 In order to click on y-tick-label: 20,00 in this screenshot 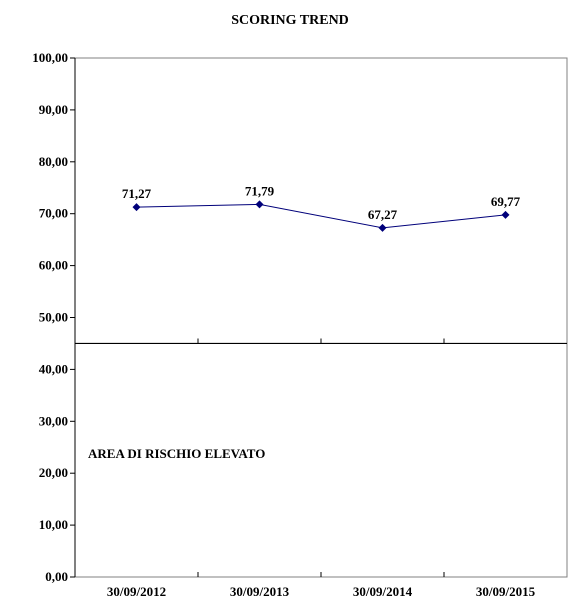, I will do `click(53, 472)`.